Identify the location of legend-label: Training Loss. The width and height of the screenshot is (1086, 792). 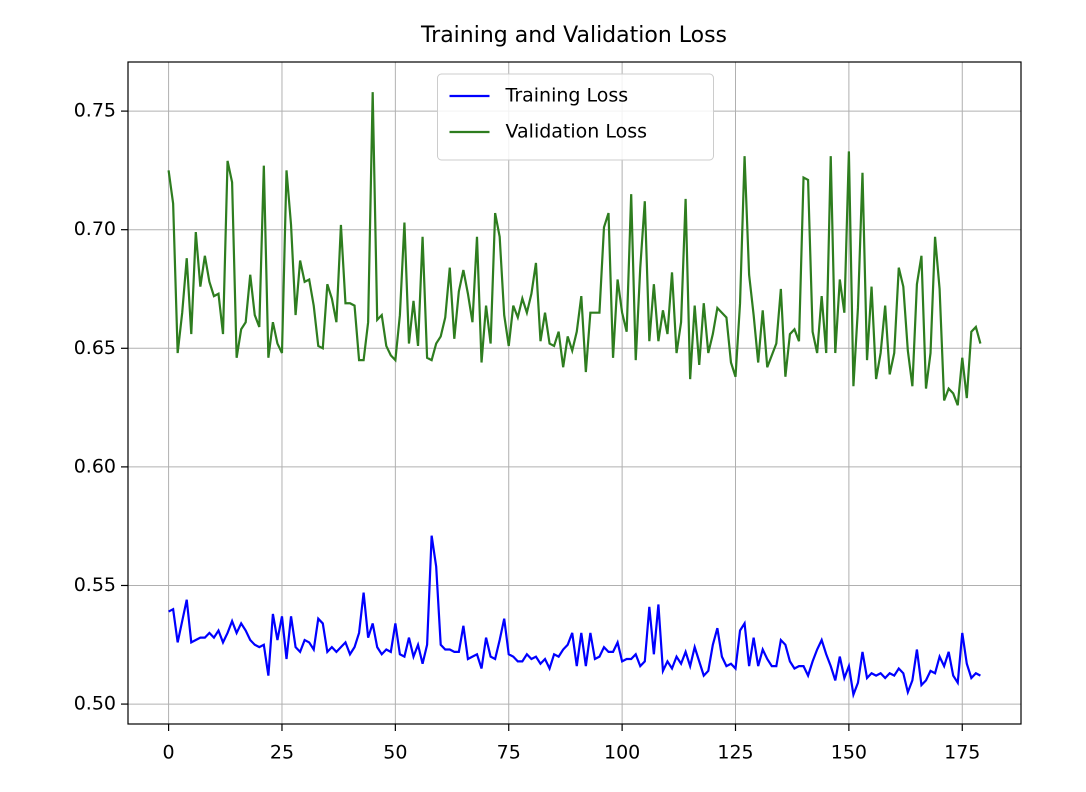
(567, 96).